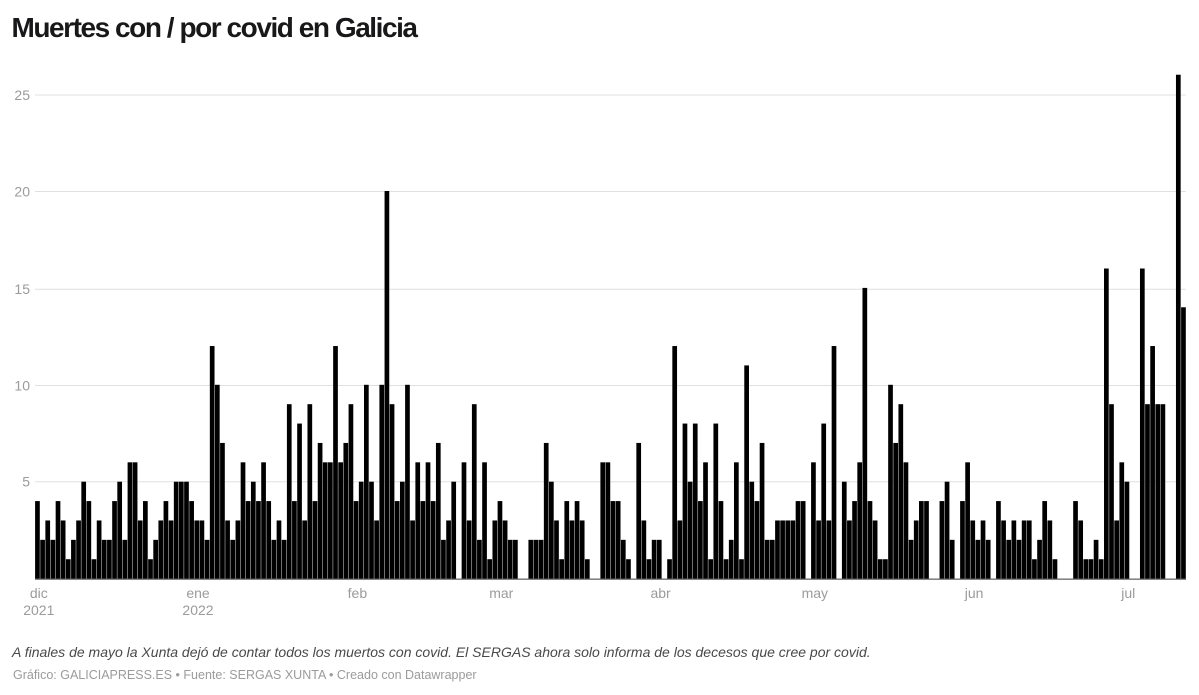 Image resolution: width=1199 pixels, height=695 pixels. I want to click on svg-text: mar, so click(501, 593).